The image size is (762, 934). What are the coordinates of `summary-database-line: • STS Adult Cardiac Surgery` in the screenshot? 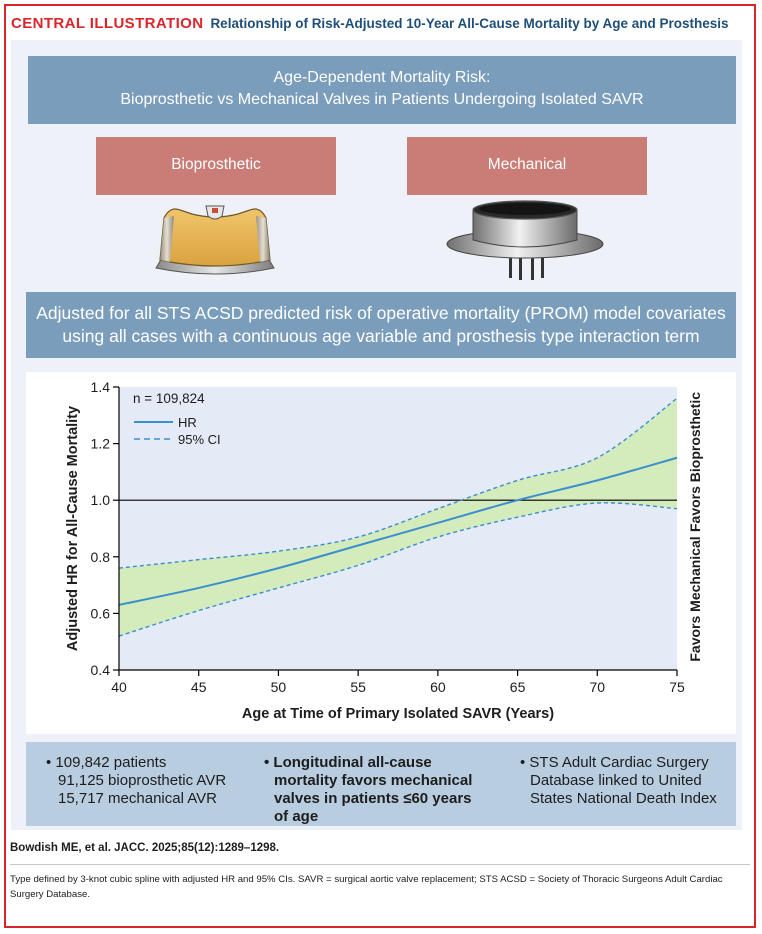 It's located at (614, 762).